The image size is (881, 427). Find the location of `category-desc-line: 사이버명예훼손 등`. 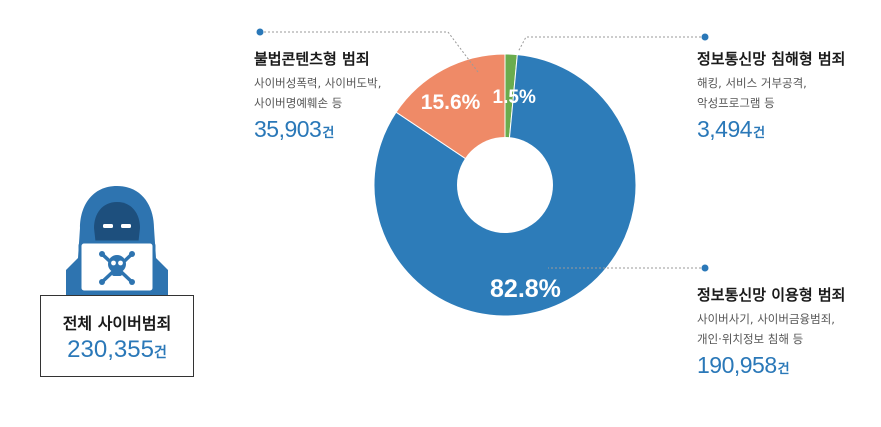

category-desc-line: 사이버명예훼손 등 is located at coordinates (298, 103).